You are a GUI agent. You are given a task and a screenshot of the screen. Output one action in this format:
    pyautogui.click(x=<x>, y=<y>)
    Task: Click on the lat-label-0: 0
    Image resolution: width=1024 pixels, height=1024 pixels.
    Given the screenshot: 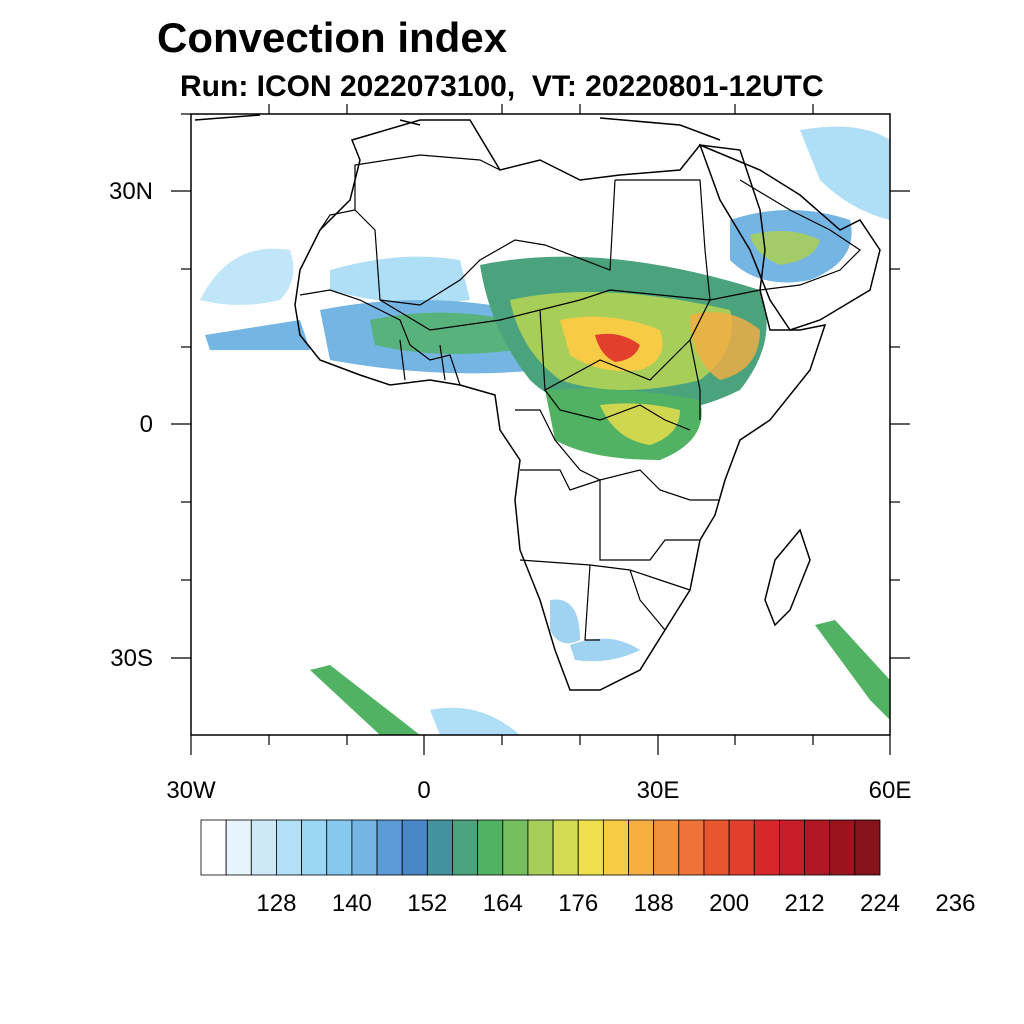 What is the action you would take?
    pyautogui.click(x=146, y=424)
    